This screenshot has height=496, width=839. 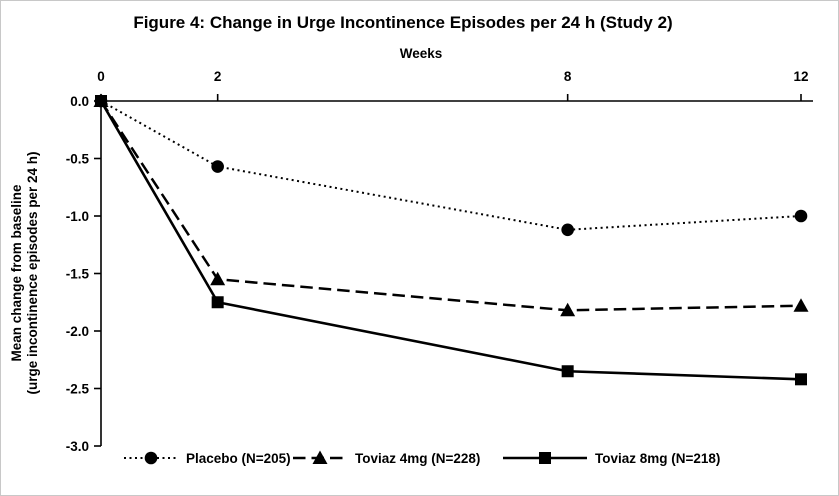 What do you see at coordinates (238, 458) in the screenshot?
I see `legend-label: Placebo (N=205)` at bounding box center [238, 458].